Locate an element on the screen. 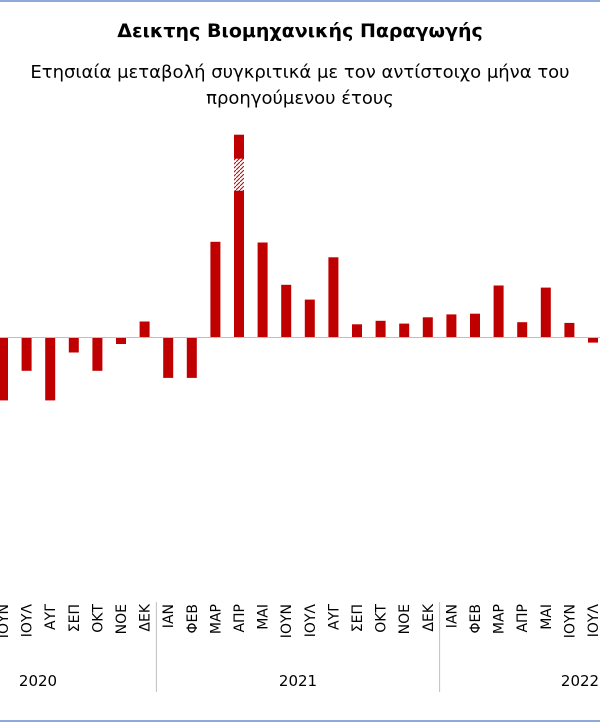  x-tick-label-17: ΝΟΕ is located at coordinates (405, 619).